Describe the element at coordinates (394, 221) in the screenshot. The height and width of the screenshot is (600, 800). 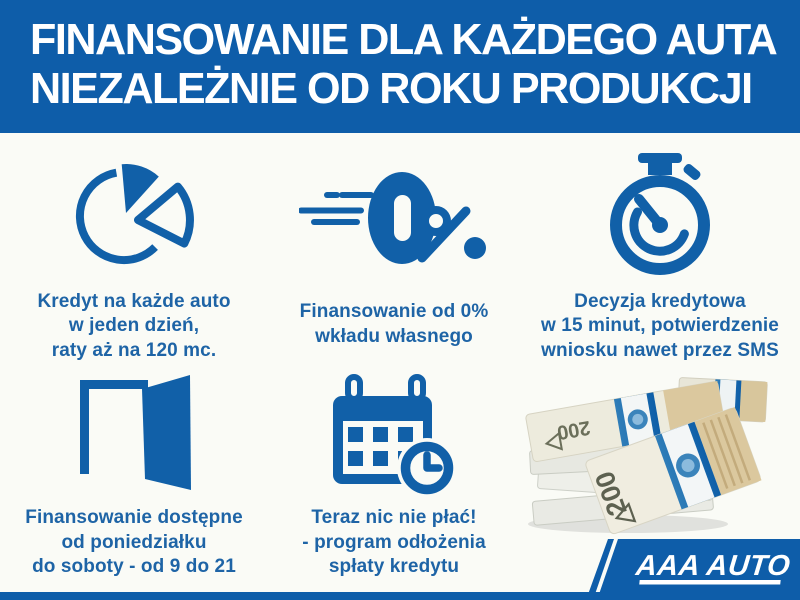
I see `zero-percent-icon` at that location.